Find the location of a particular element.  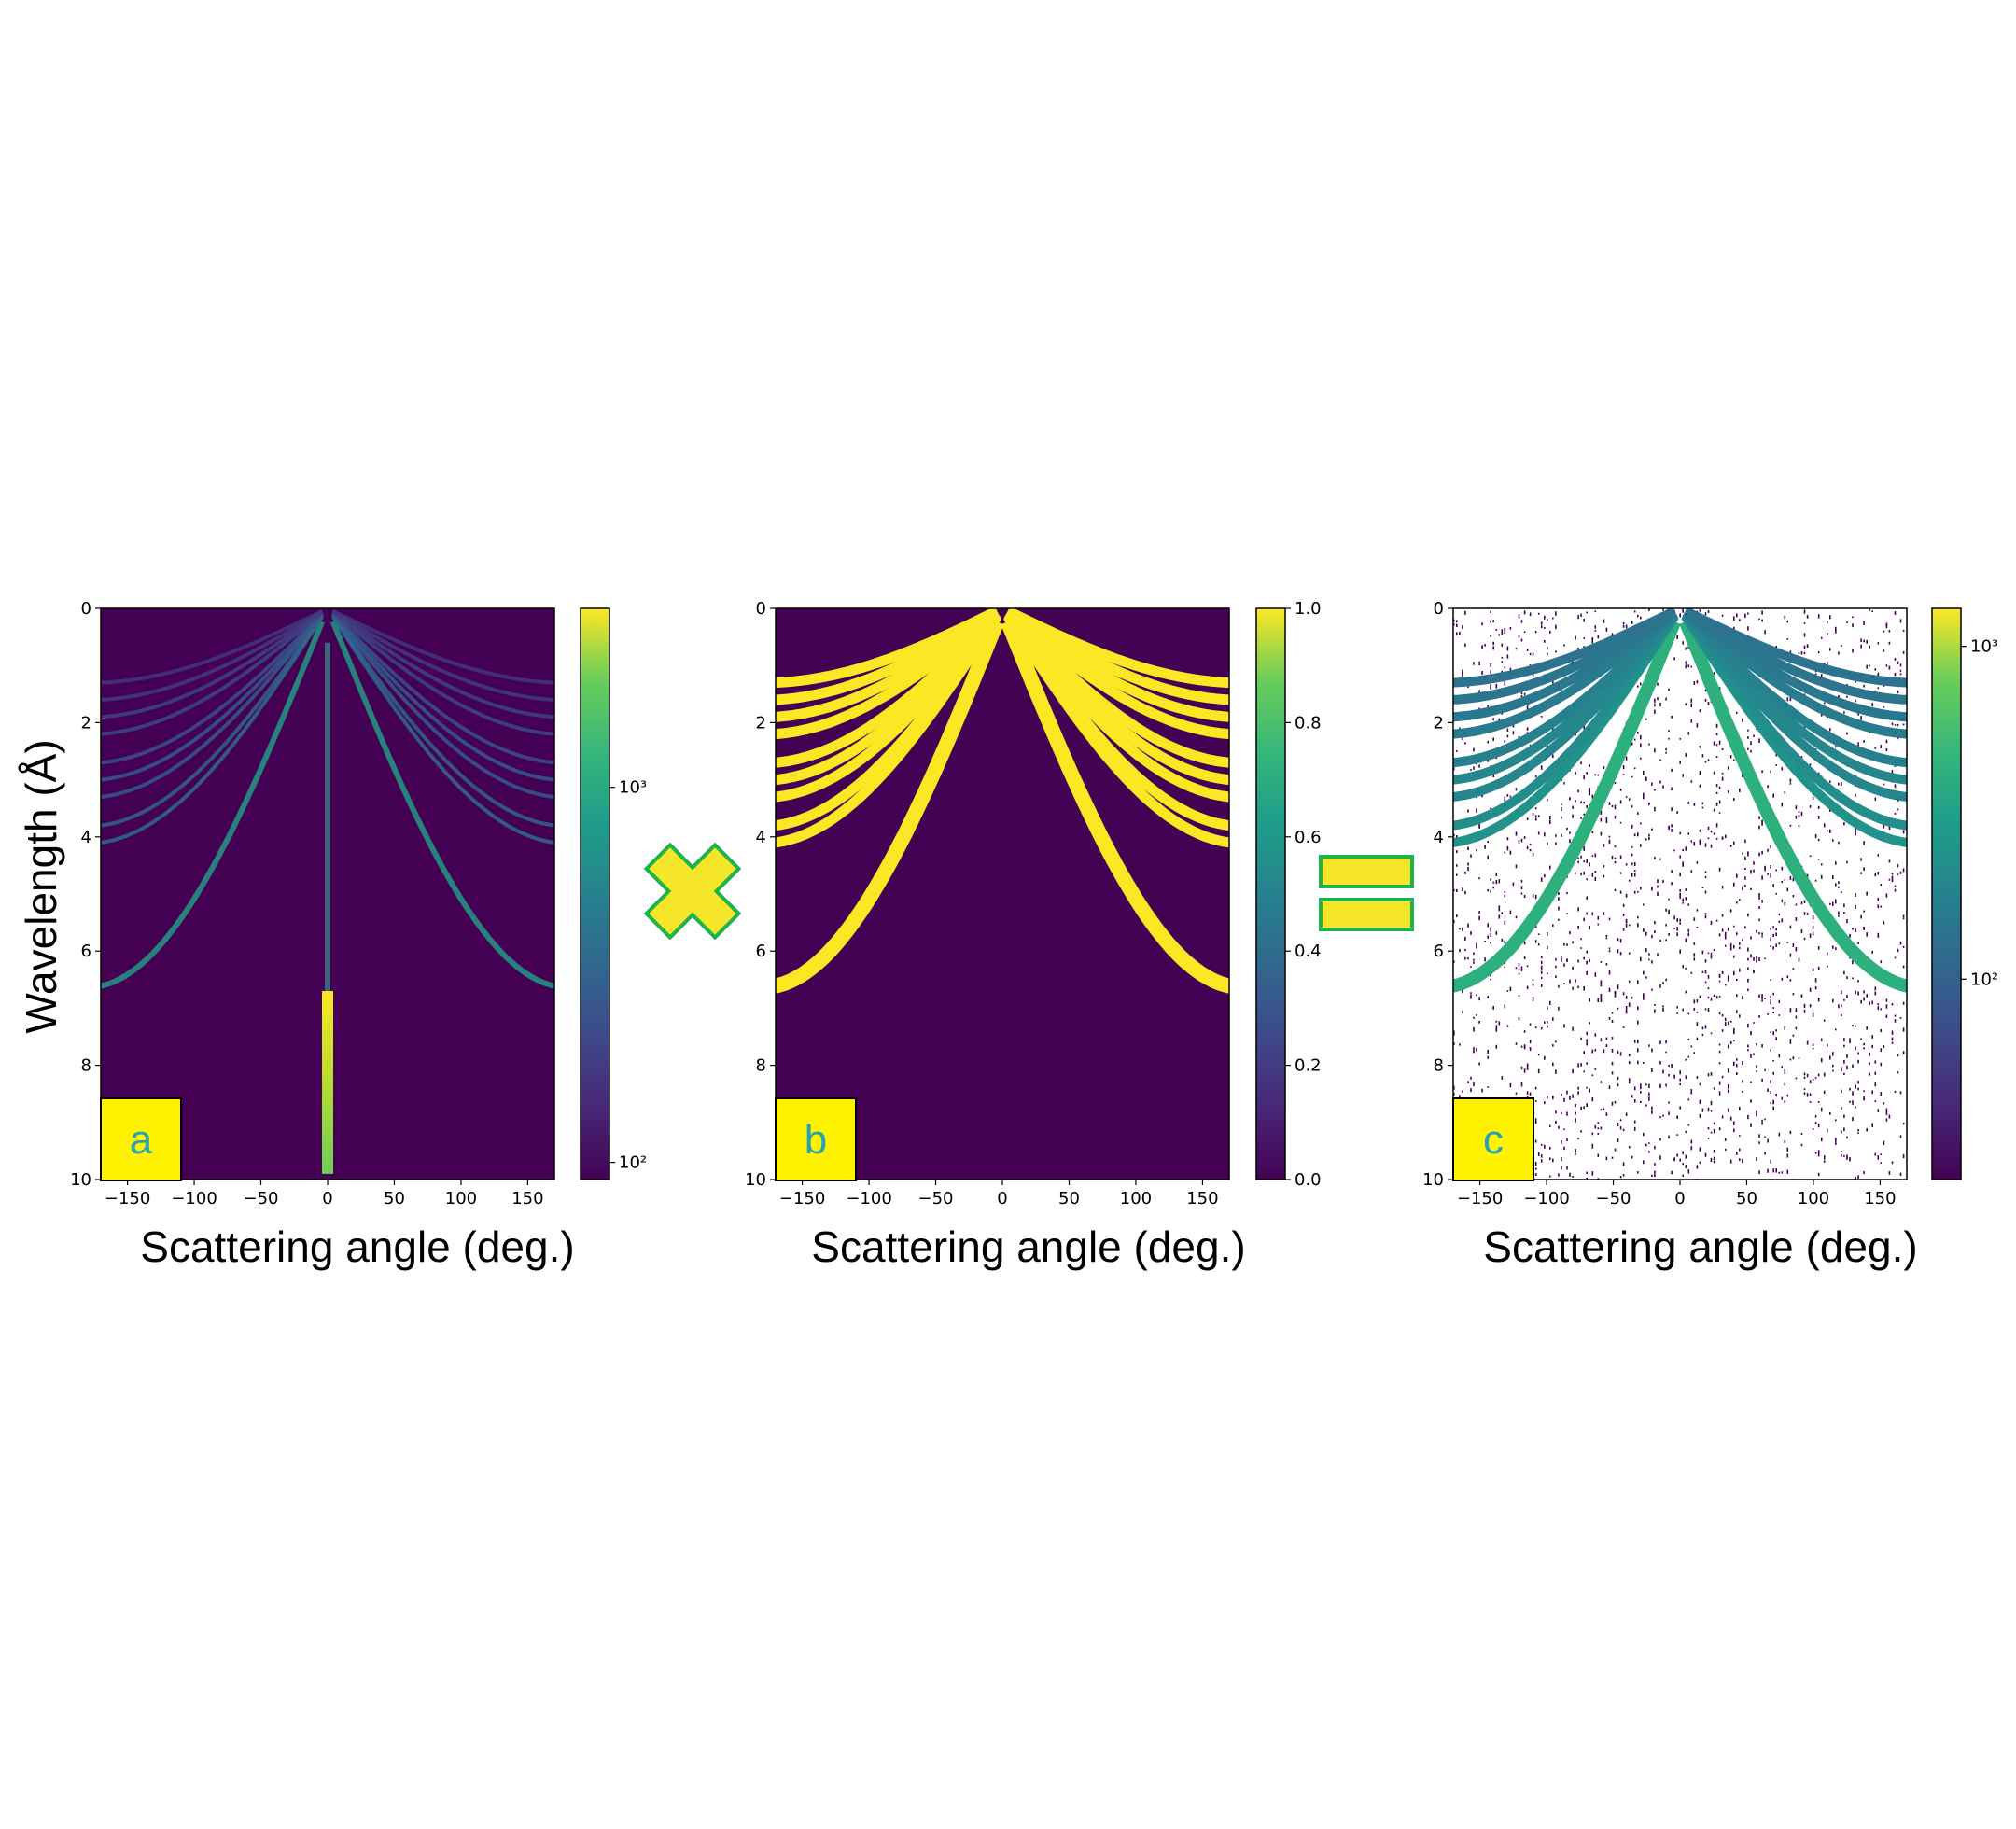

panel-label-c: c is located at coordinates (1493, 1139).